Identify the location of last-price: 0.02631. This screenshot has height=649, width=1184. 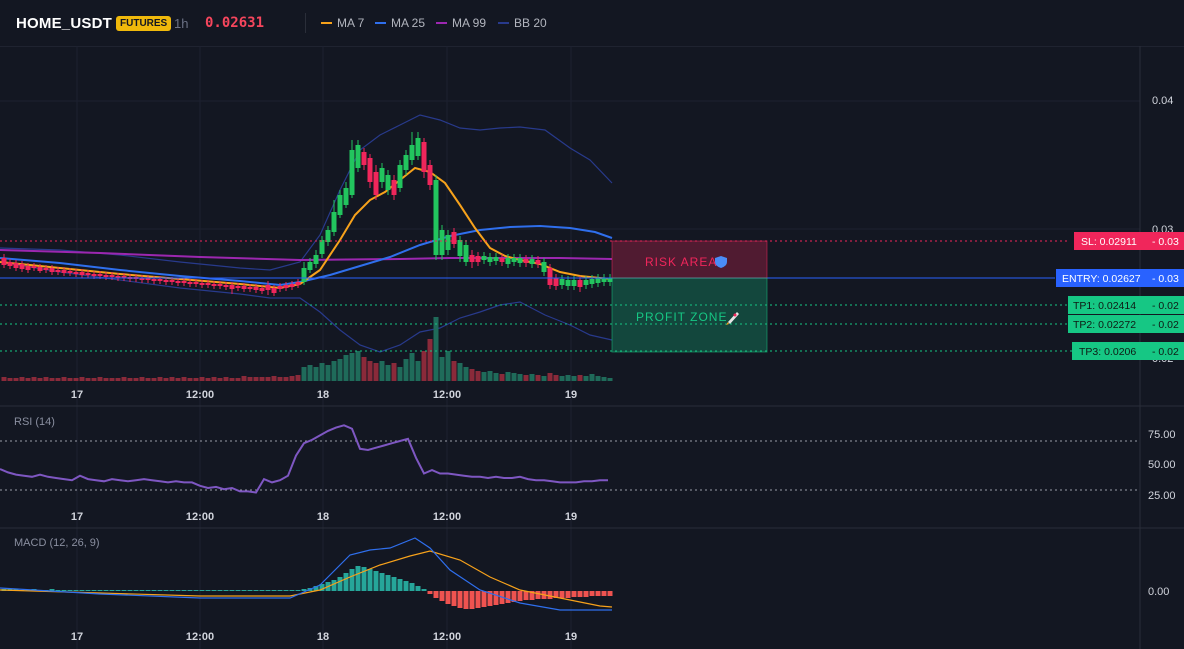
(235, 23).